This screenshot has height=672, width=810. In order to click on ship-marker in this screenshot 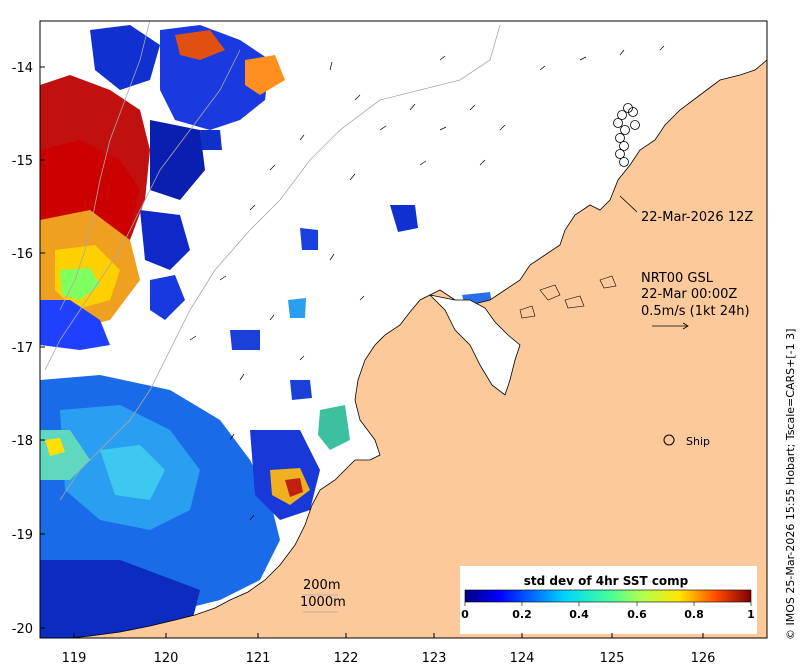, I will do `click(669, 440)`.